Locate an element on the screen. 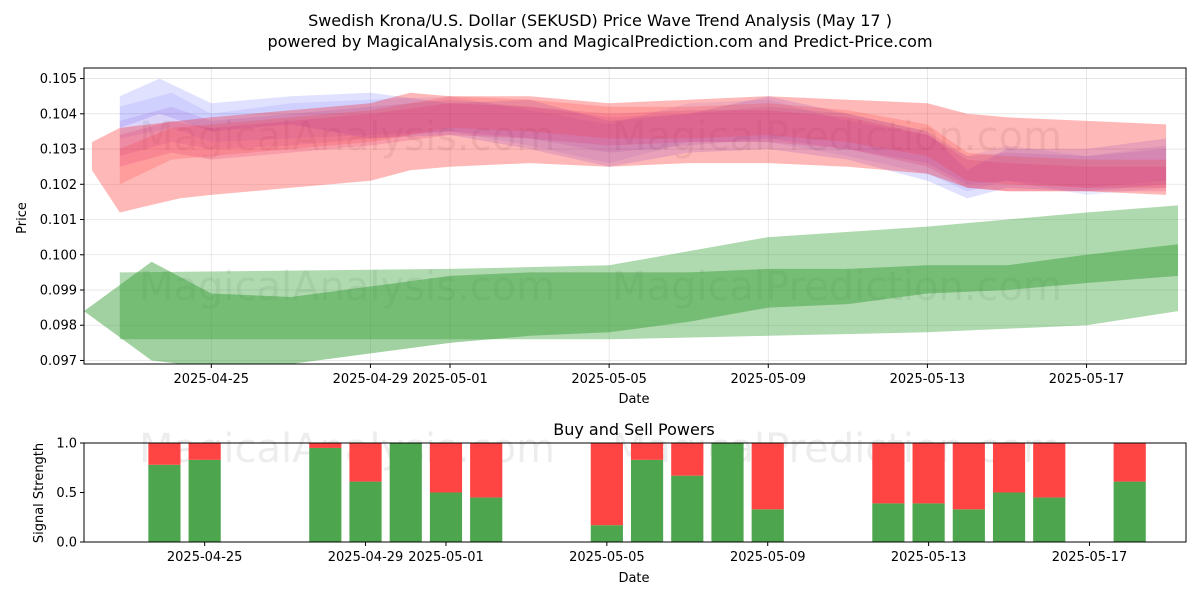 The height and width of the screenshot is (600, 1200). signal-y-tick-label-1: 0.5 is located at coordinates (66, 493).